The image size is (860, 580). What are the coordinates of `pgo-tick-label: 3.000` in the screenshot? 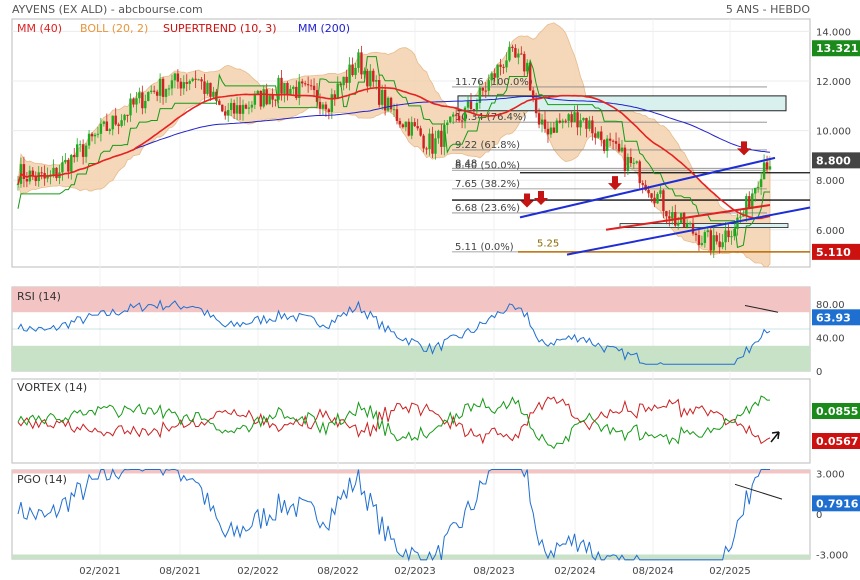 It's located at (830, 475).